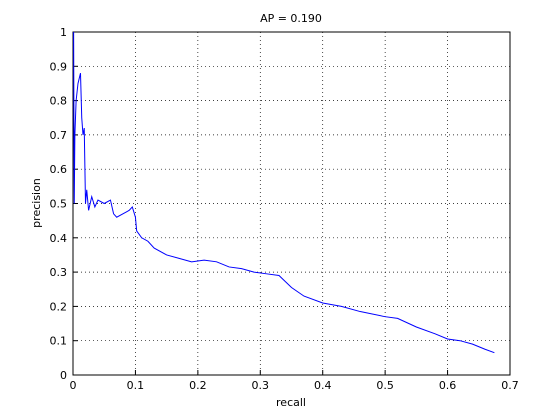 The height and width of the screenshot is (420, 560). What do you see at coordinates (59, 101) in the screenshot?
I see `y-tick-label: 0.8` at bounding box center [59, 101].